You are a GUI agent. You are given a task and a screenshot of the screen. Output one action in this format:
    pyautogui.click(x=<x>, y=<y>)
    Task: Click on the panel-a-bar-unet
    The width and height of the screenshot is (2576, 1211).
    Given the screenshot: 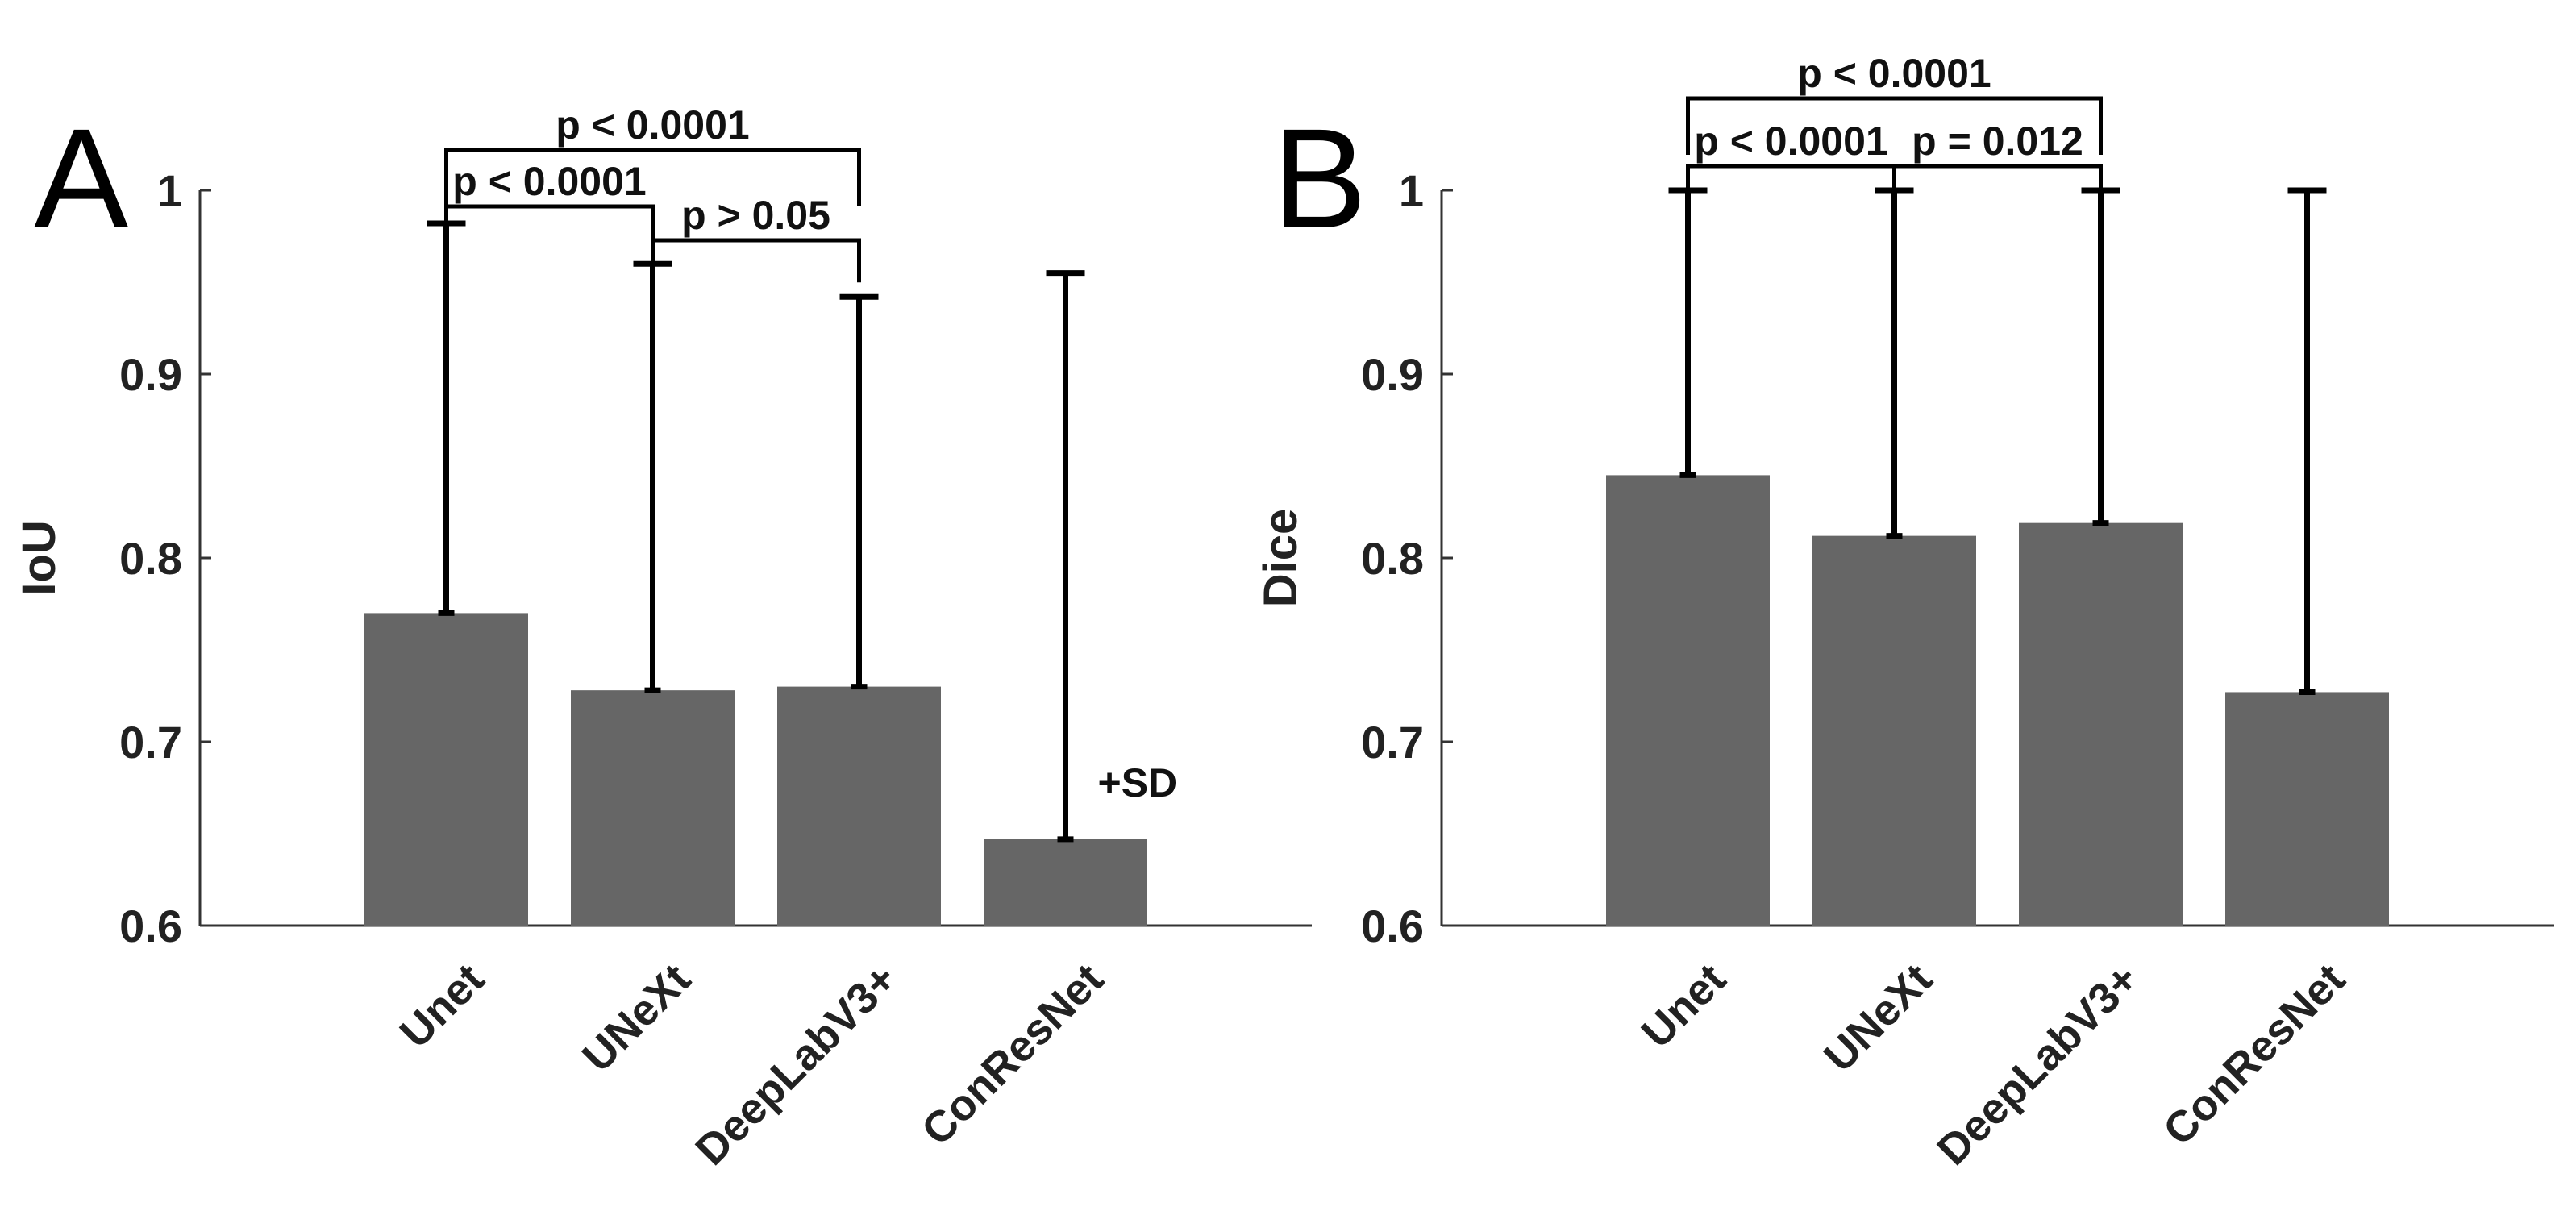 What is the action you would take?
    pyautogui.click(x=446, y=769)
    